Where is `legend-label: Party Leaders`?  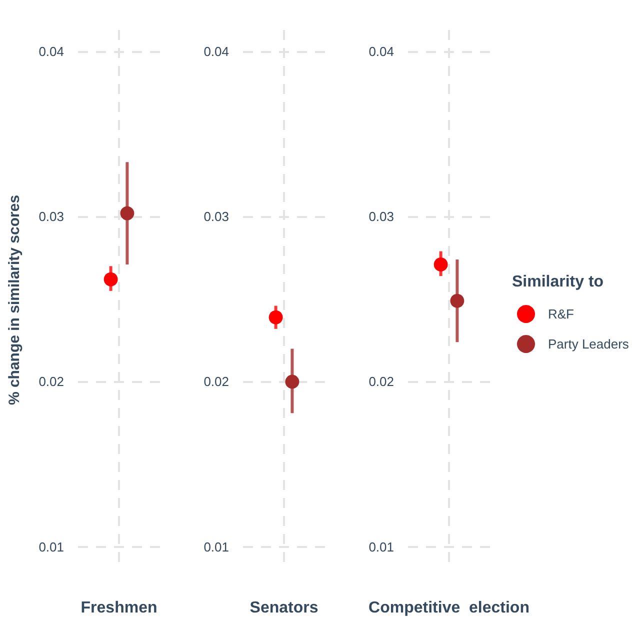 legend-label: Party Leaders is located at coordinates (589, 344).